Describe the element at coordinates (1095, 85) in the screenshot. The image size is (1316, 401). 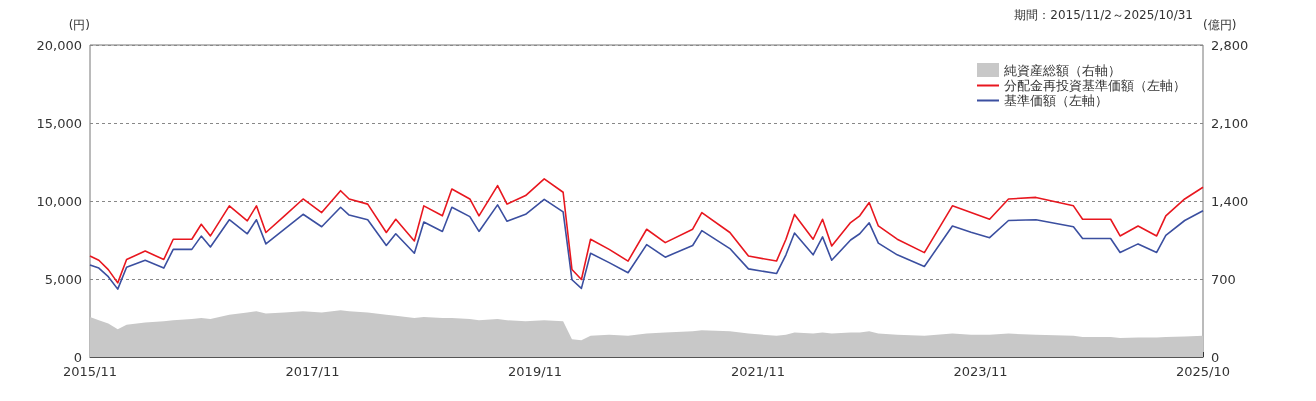
I see `legend-label: 分配金再投資基準価額（左軸）` at that location.